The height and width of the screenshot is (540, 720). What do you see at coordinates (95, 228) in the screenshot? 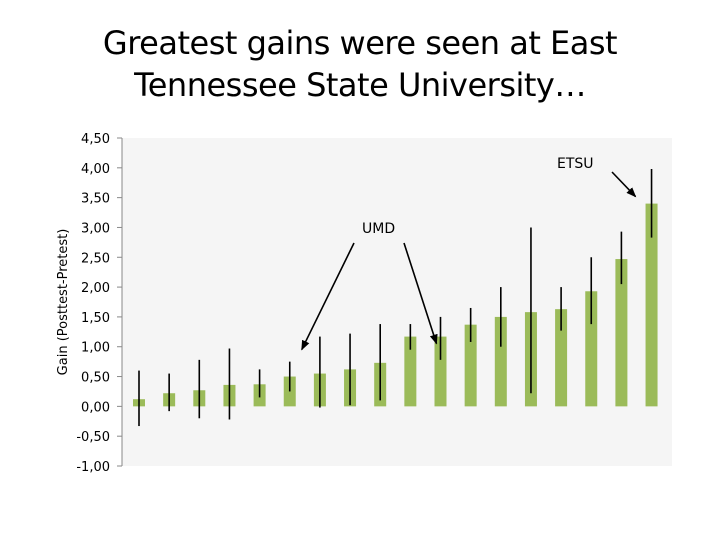
I see `y-tick-label: 3,00` at bounding box center [95, 228].